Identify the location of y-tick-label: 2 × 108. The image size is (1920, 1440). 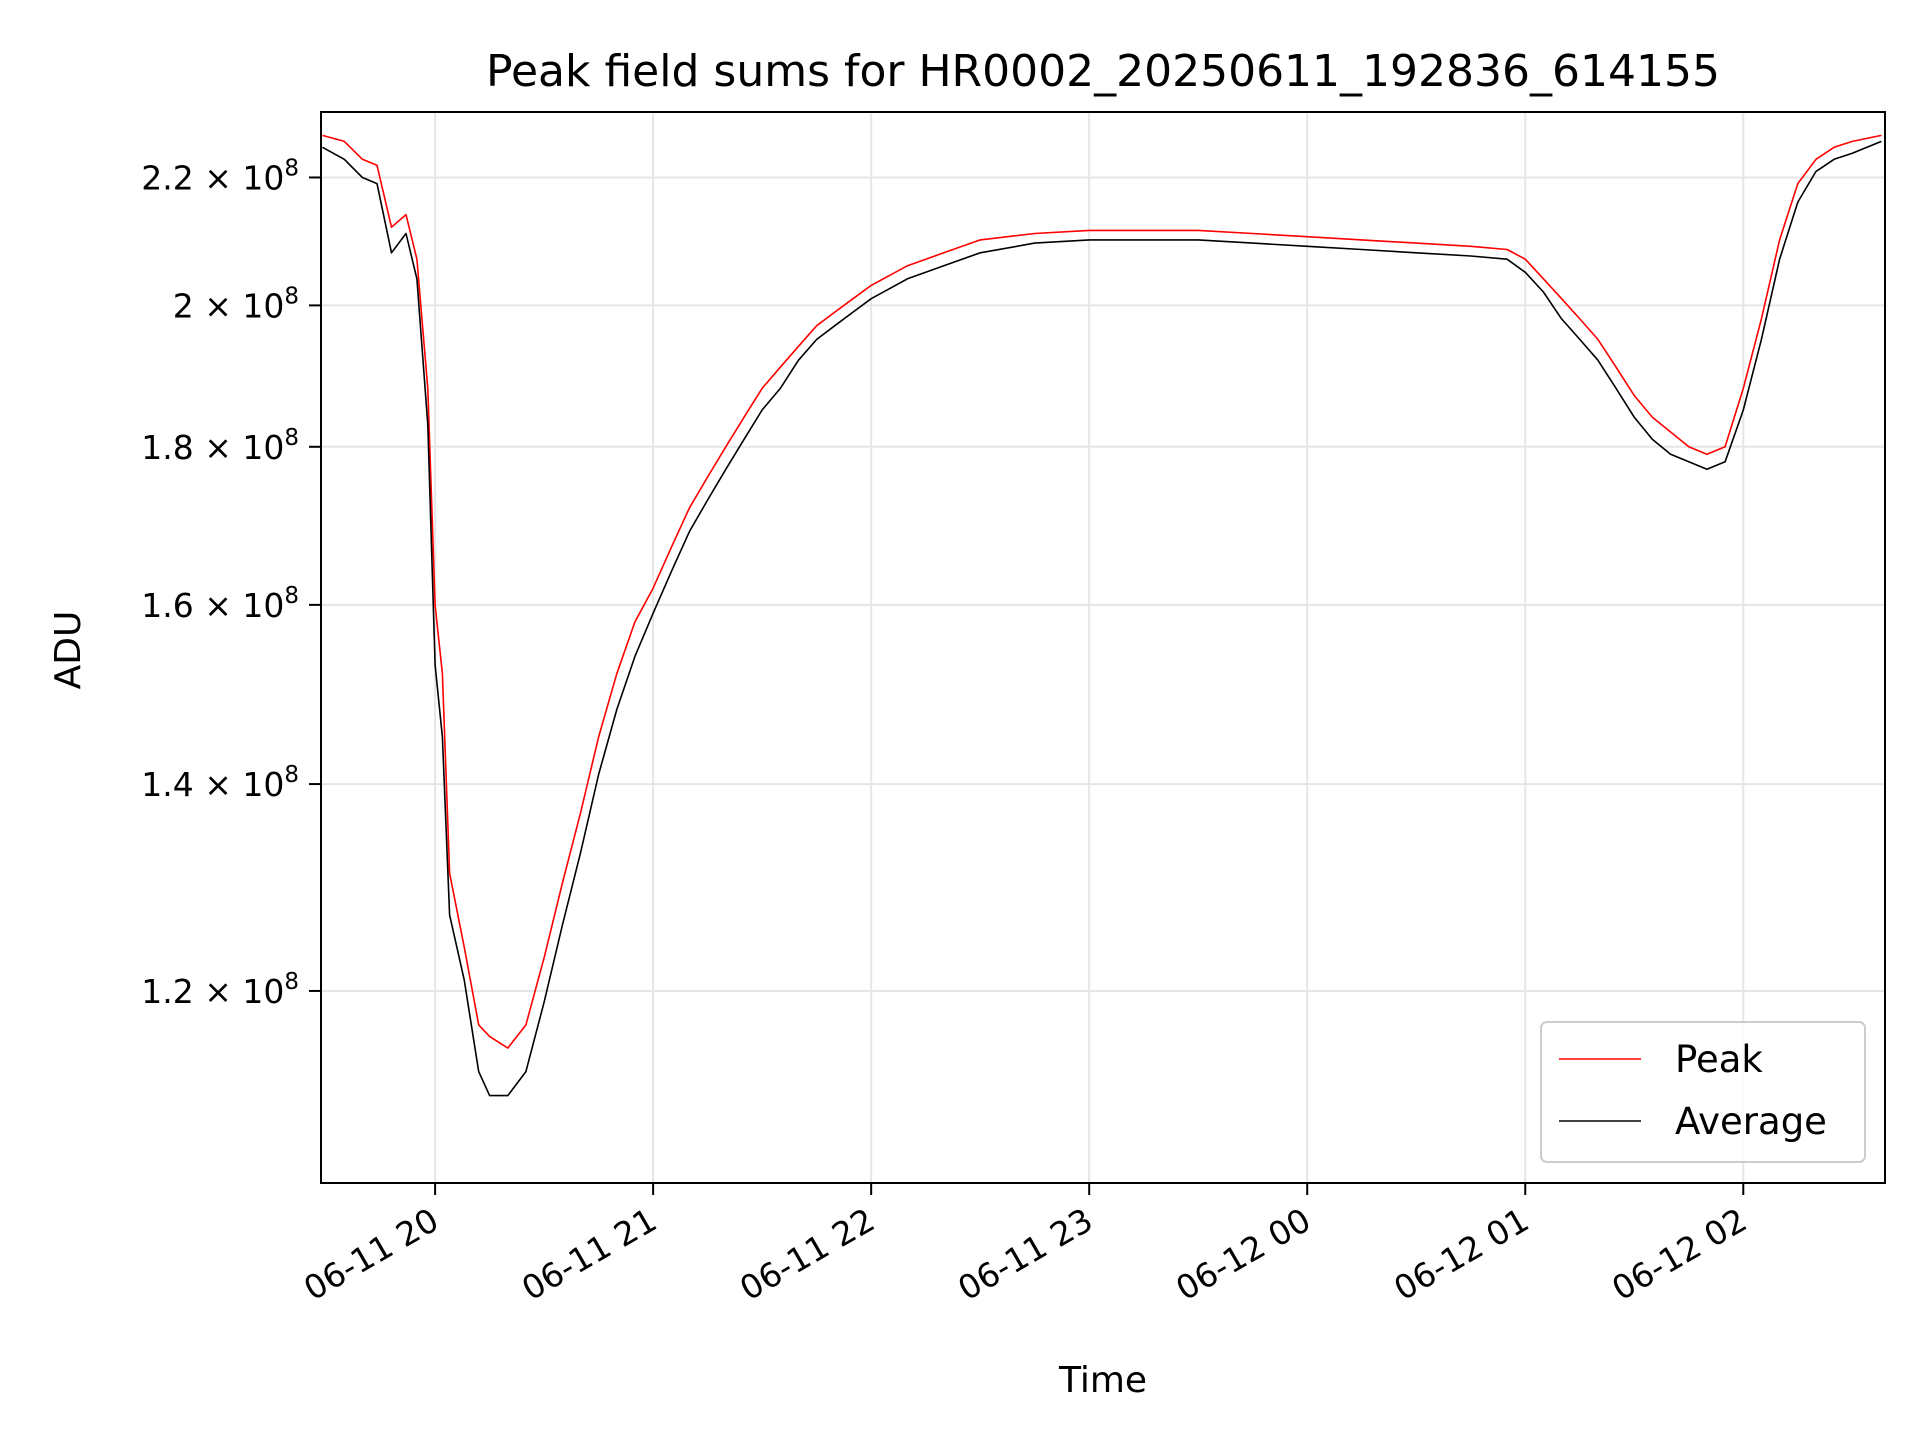
(236, 304).